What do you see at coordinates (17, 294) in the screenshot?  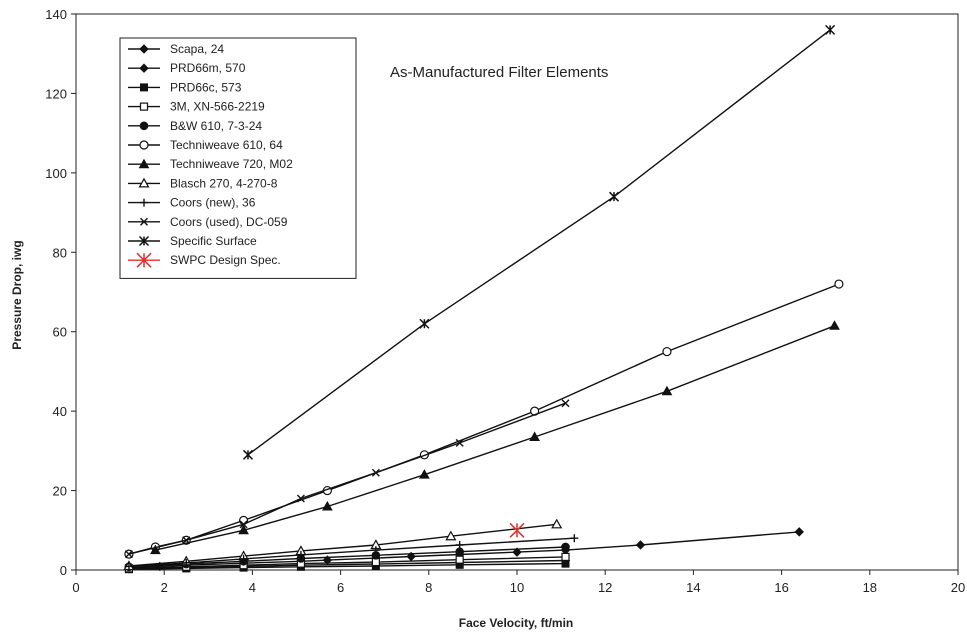 I see `y-axis-title: Pressure Drop, iwg` at bounding box center [17, 294].